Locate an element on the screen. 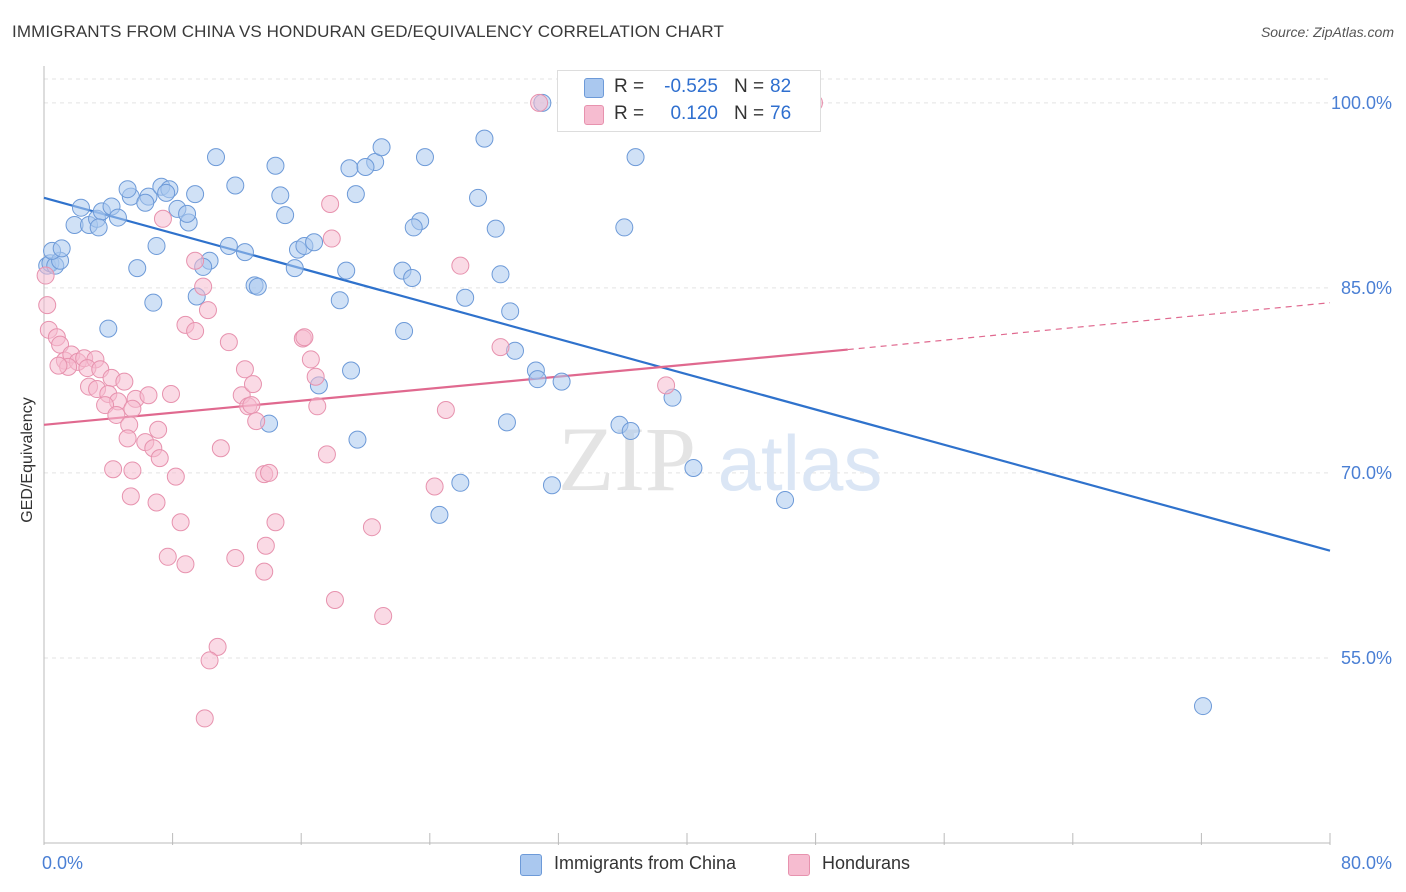 The height and width of the screenshot is (892, 1406). y-tick-label: 55.0% is located at coordinates (1366, 658).